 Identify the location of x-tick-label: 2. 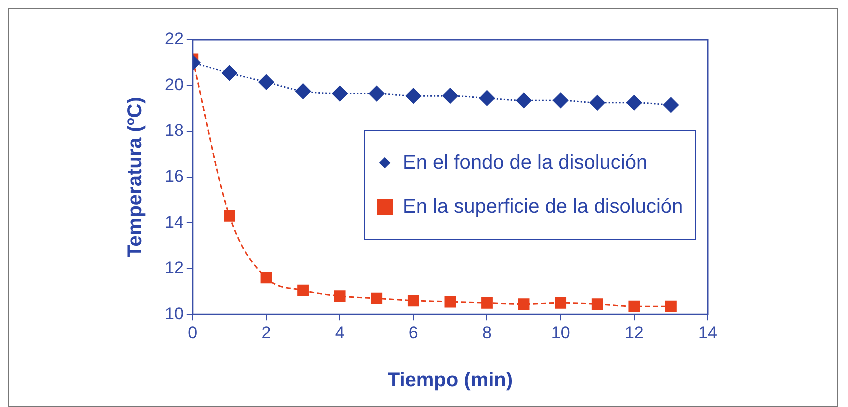
(267, 332).